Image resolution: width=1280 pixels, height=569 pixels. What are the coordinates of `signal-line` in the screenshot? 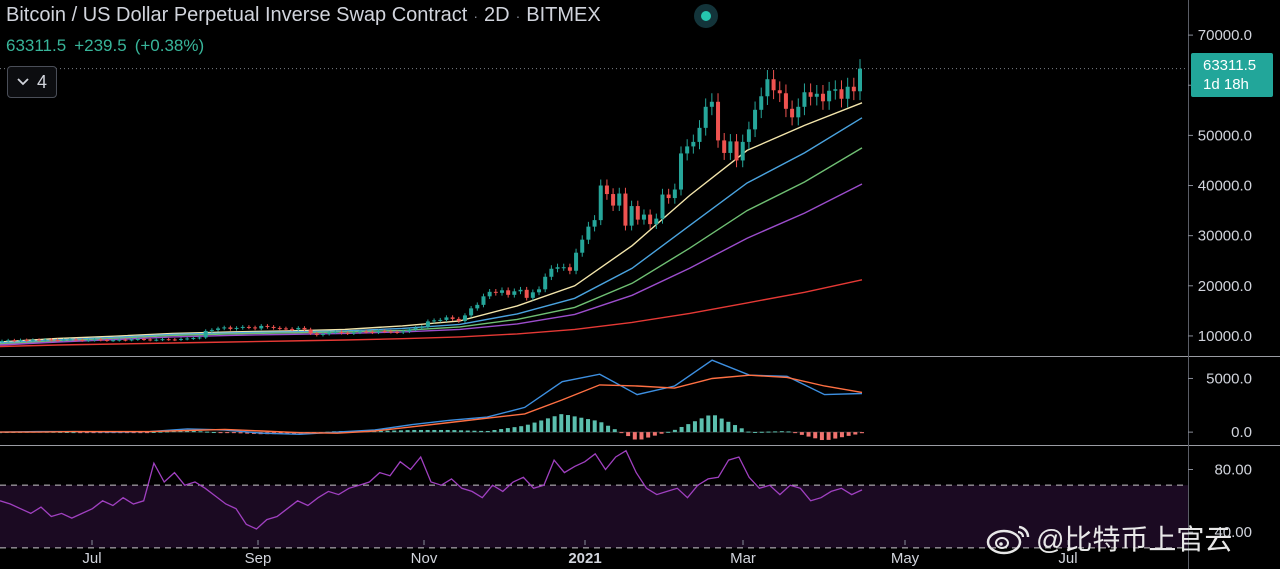 It's located at (431, 404).